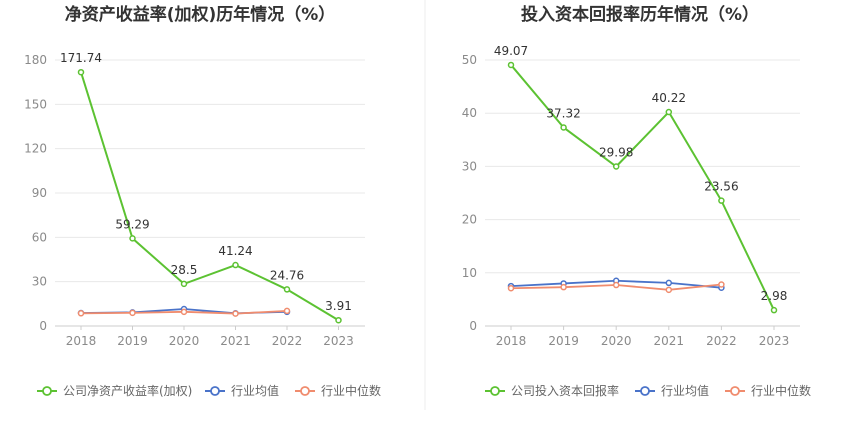 The height and width of the screenshot is (437, 850). What do you see at coordinates (563, 113) in the screenshot?
I see `data-label: 37.32` at bounding box center [563, 113].